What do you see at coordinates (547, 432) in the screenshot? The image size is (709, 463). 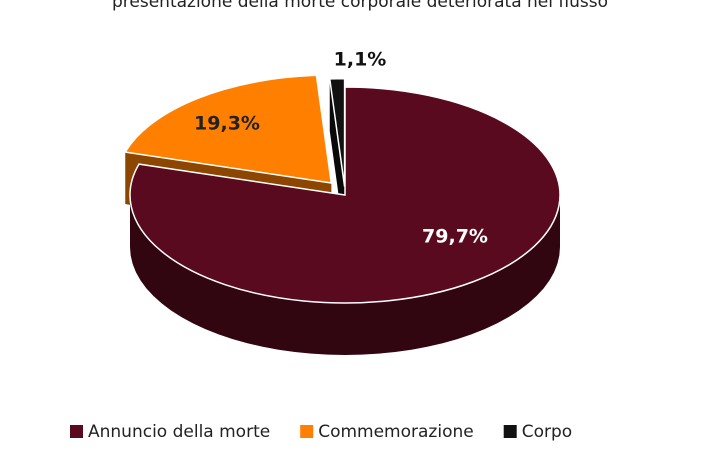 I see `legend-label: Corpo` at bounding box center [547, 432].